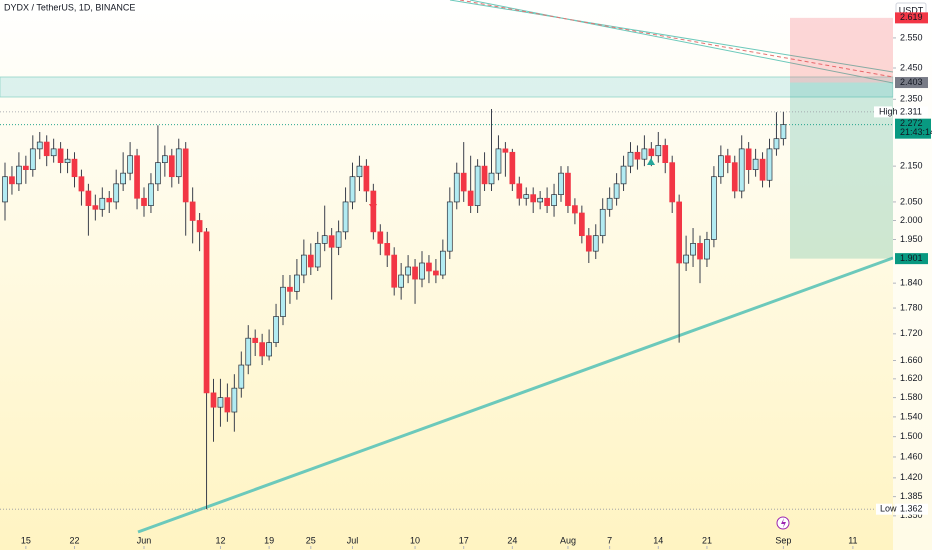 Image resolution: width=932 pixels, height=550 pixels. Describe the element at coordinates (911, 123) in the screenshot. I see `last-price: 2.272` at that location.